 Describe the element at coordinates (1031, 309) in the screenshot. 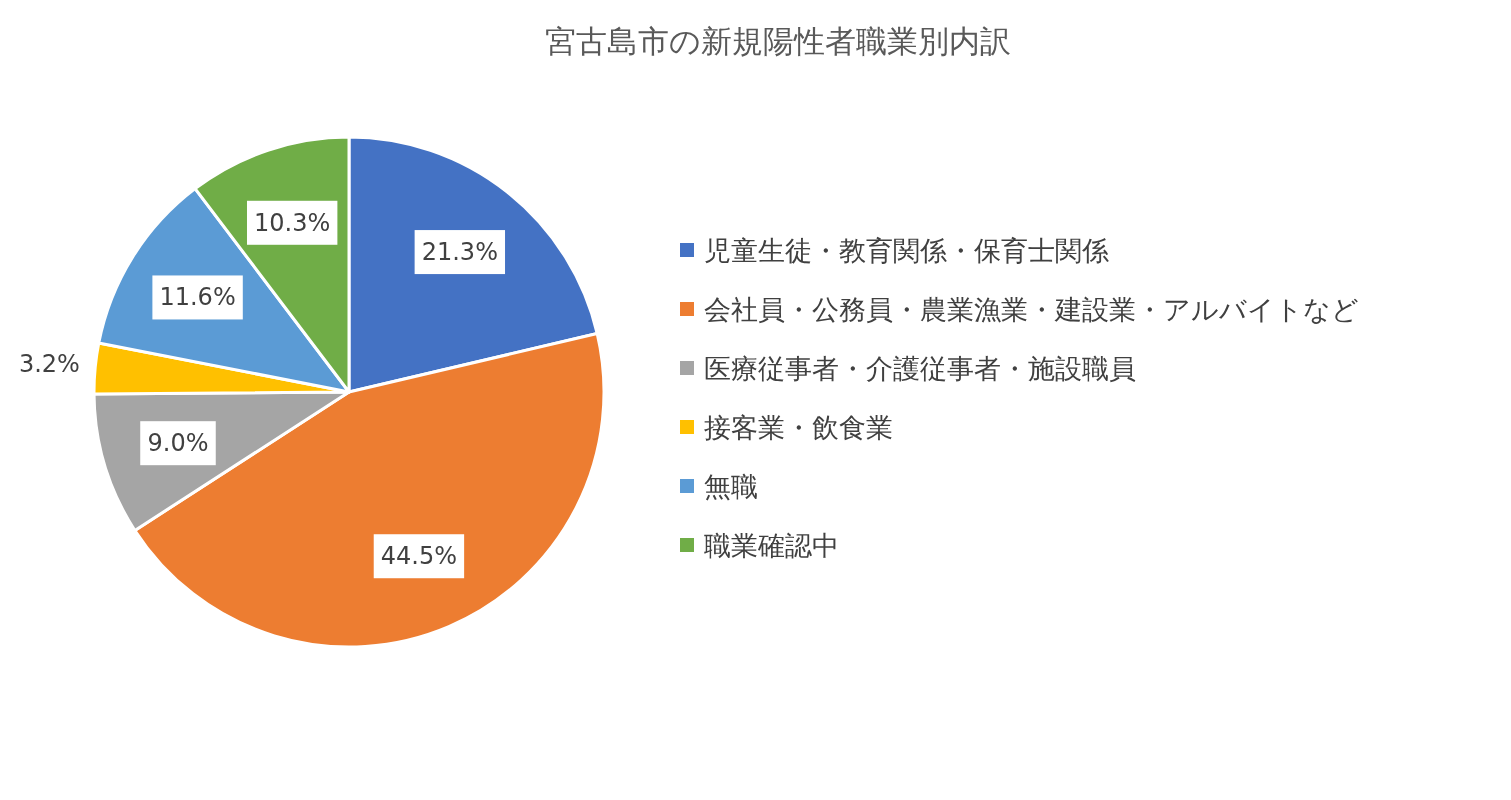

I see `legend-label: 会社員・公務員・農業漁業・建設業・アルバイトなど` at that location.